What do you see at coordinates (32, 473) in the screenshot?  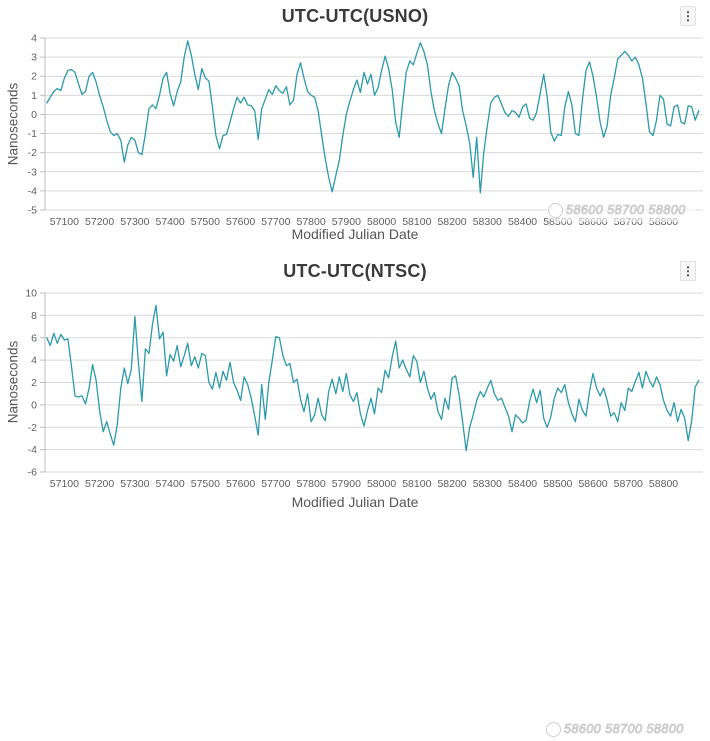 I see `svg-text: -6` at bounding box center [32, 473].